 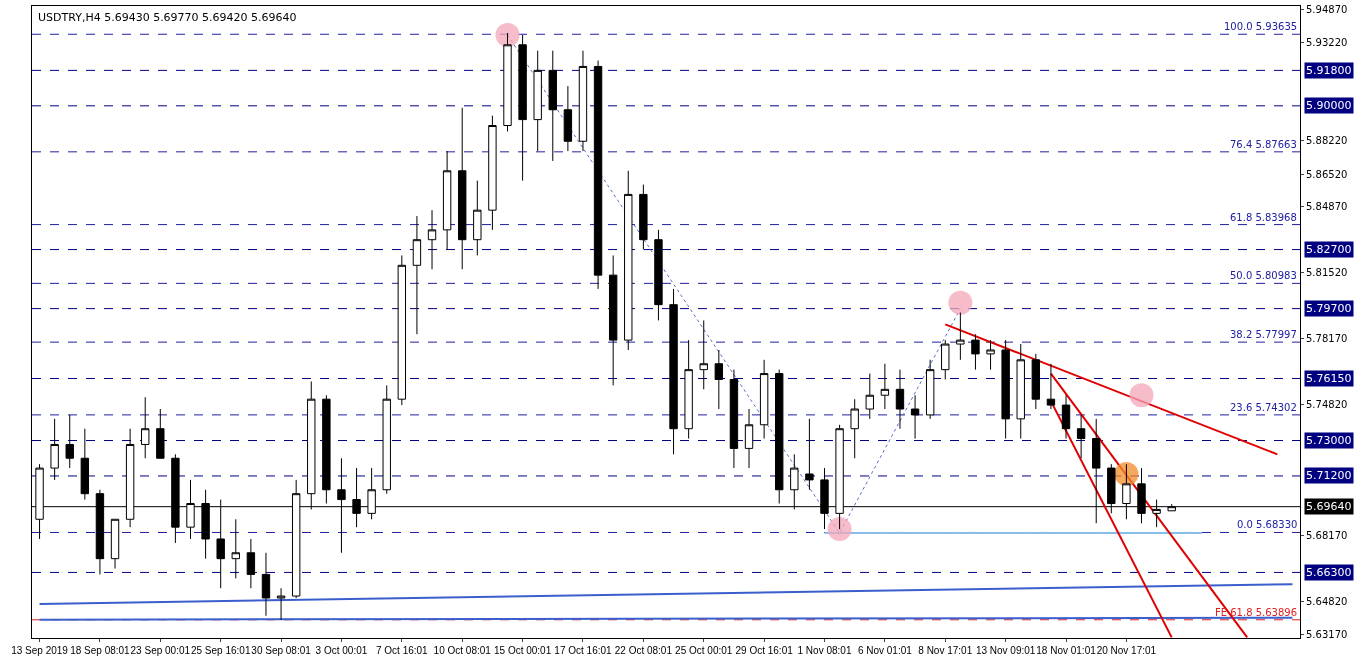 What do you see at coordinates (100, 650) in the screenshot?
I see `x-tick-label: 18 Sep 08:01` at bounding box center [100, 650].